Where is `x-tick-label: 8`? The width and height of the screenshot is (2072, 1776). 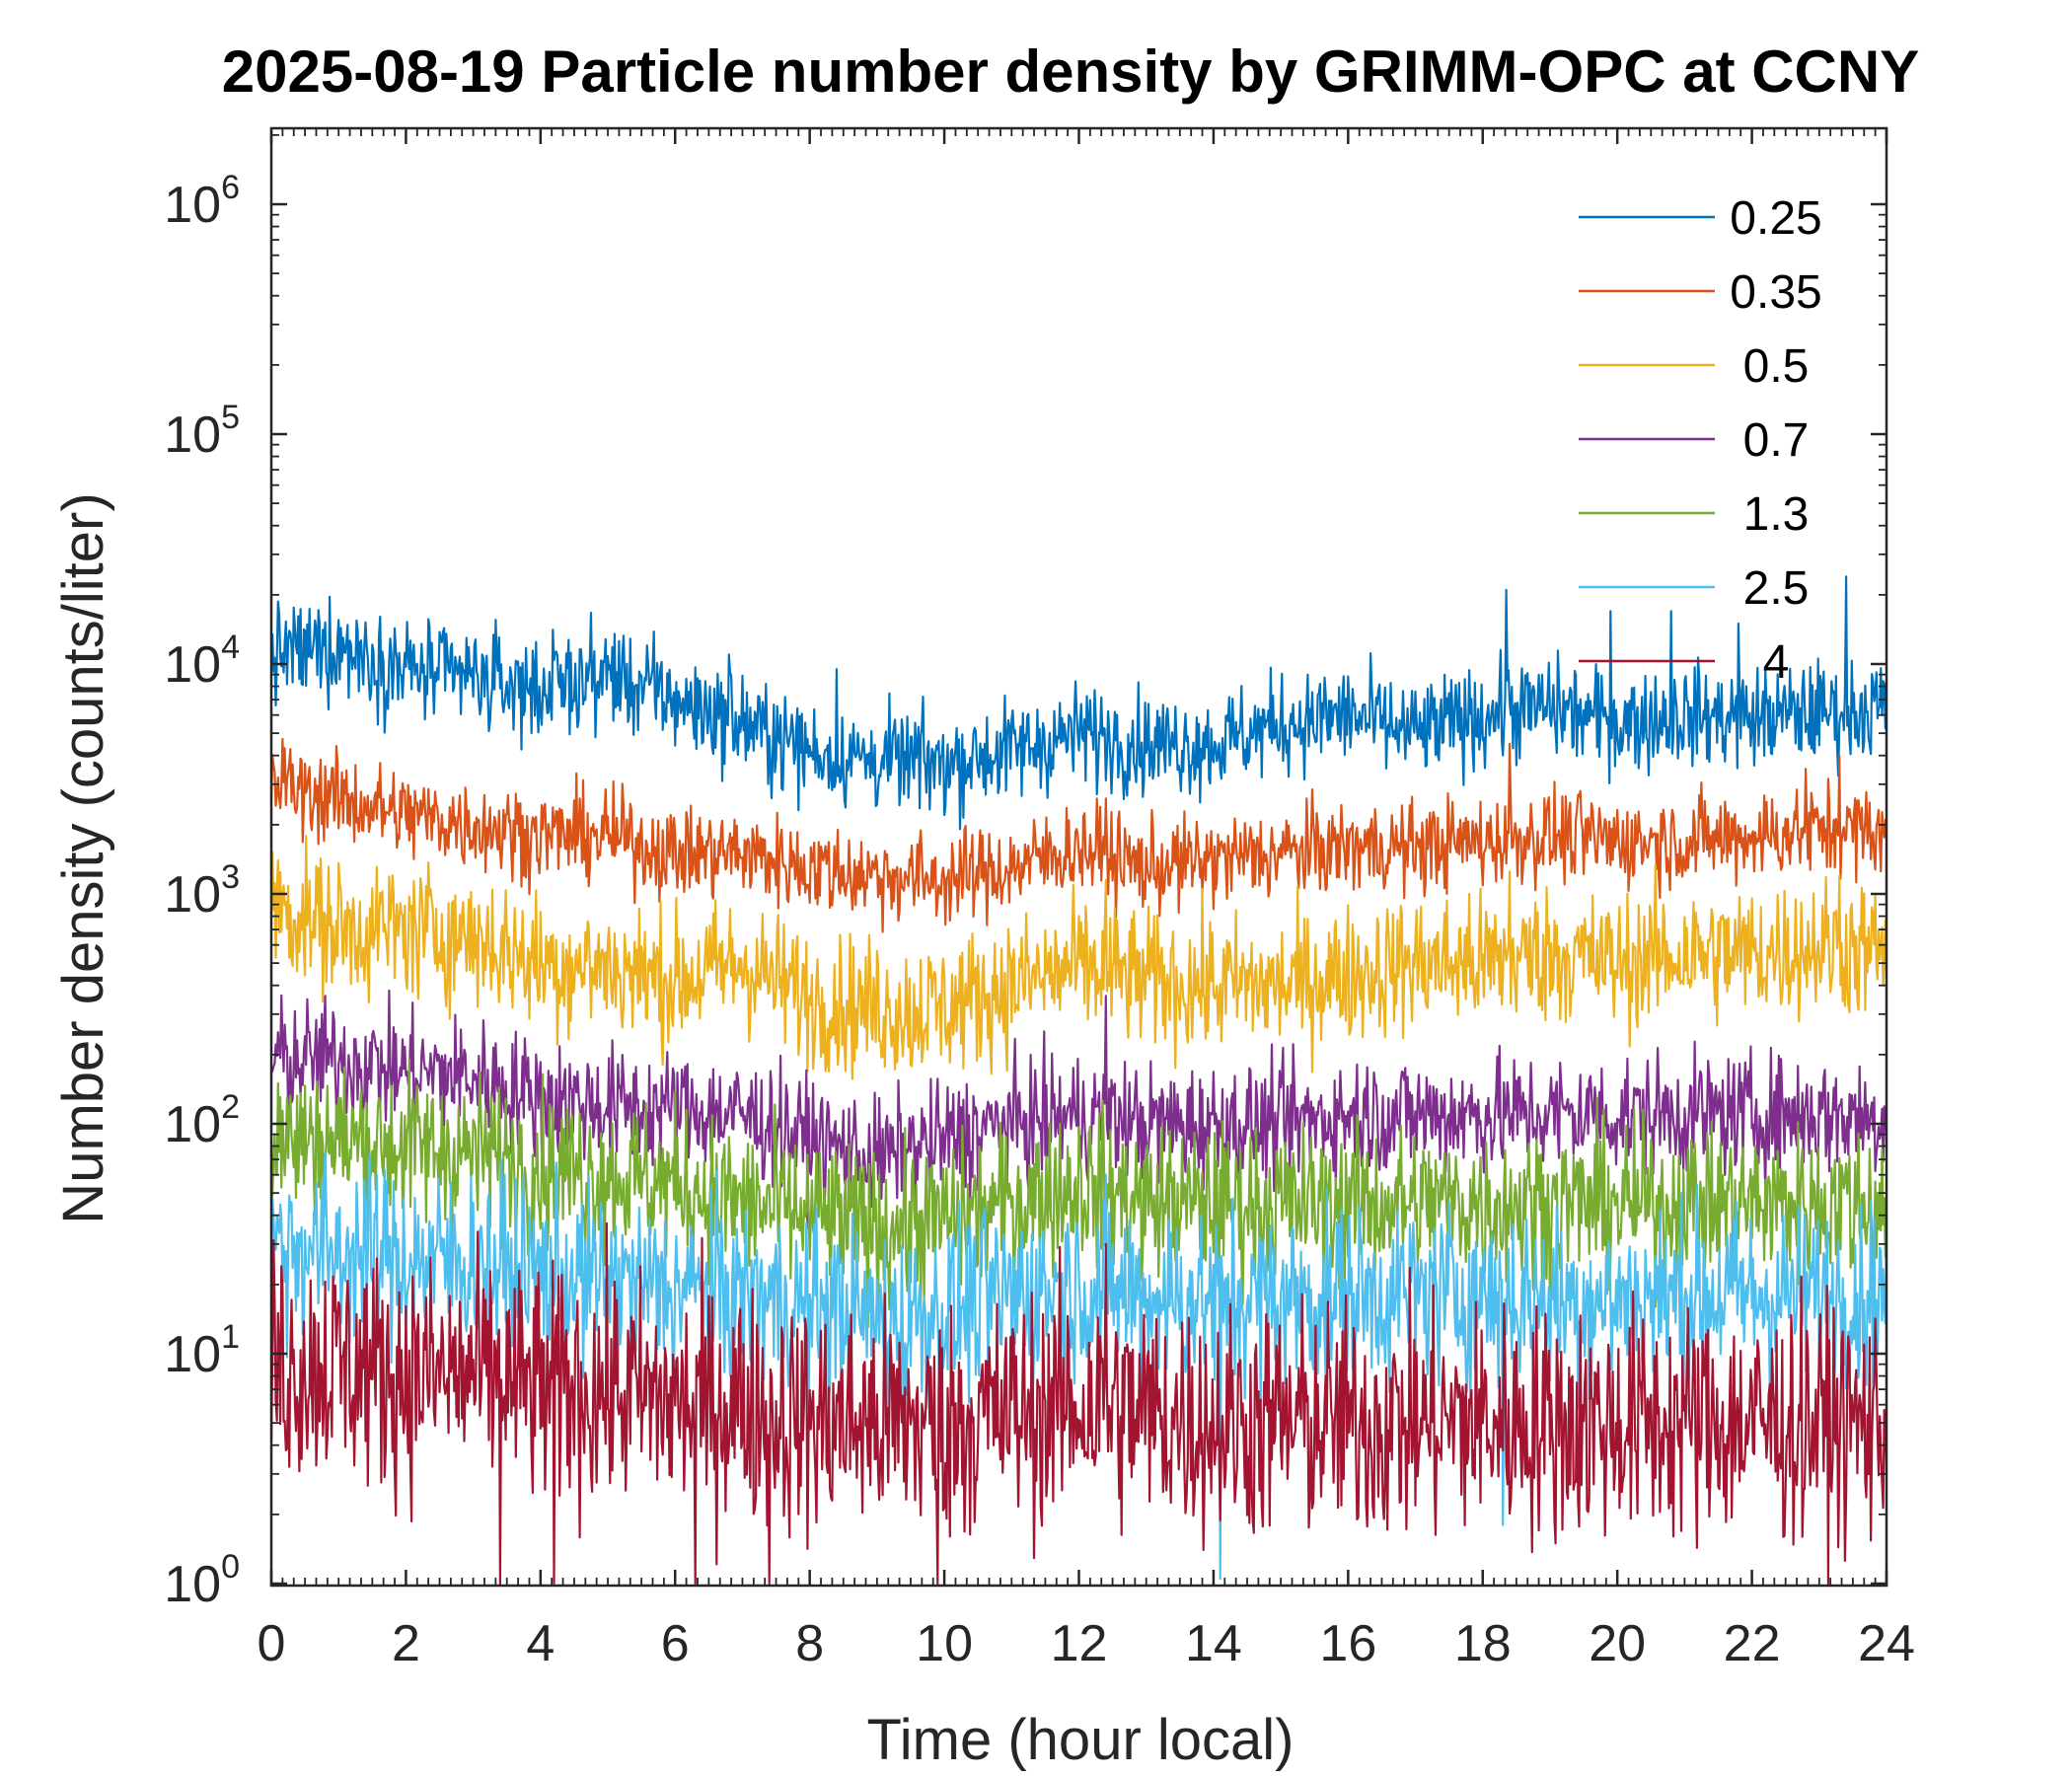
x-tick-label: 8 is located at coordinates (810, 1644).